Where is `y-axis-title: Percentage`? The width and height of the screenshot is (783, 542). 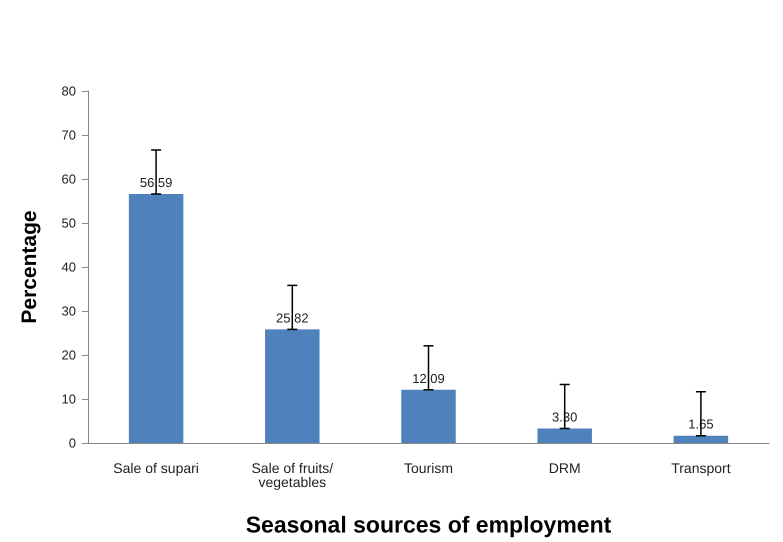 y-axis-title: Percentage is located at coordinates (29, 267).